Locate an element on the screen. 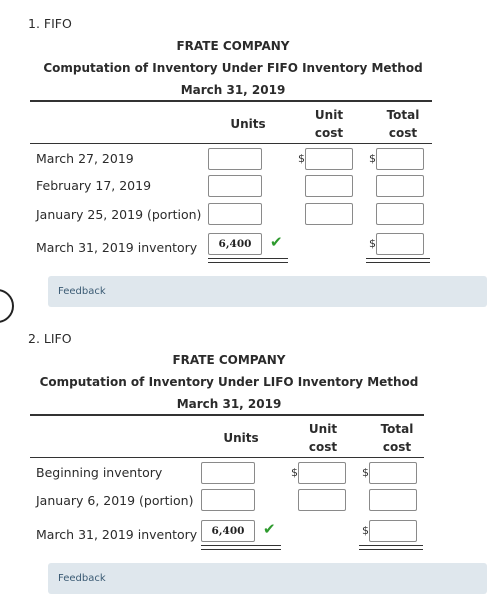 This screenshot has width=487, height=597. row-label: January 25, 2019 (portion) is located at coordinates (119, 214).